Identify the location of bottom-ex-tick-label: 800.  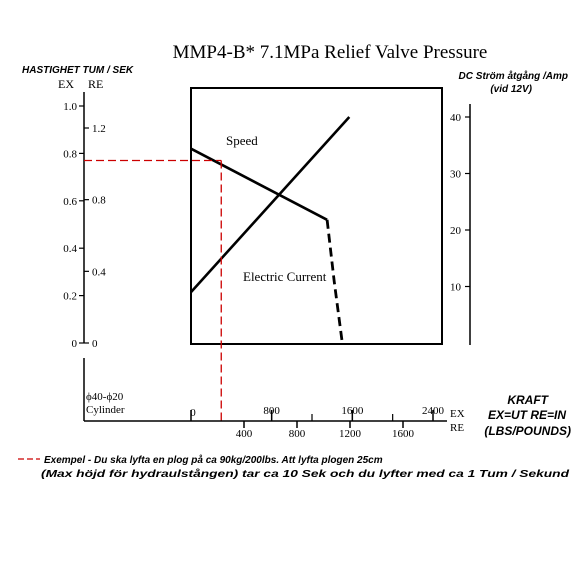
(271, 411).